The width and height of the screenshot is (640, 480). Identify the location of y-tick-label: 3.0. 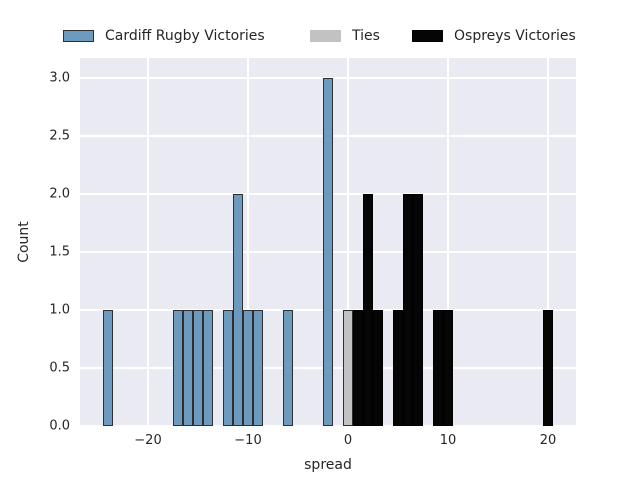
(59, 78).